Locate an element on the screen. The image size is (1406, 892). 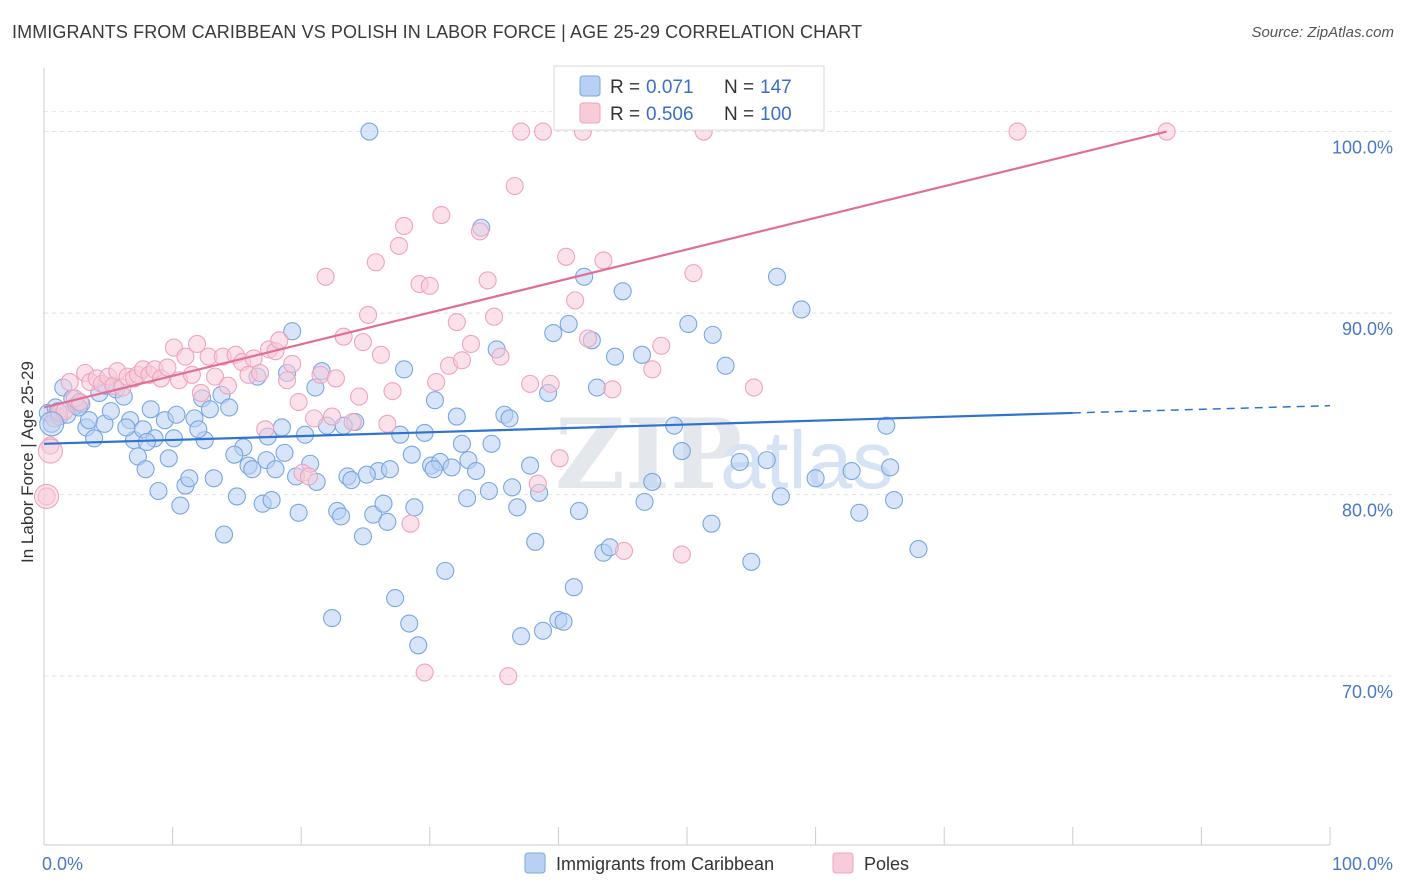
legend-n-label-poles: N = is located at coordinates (739, 114).